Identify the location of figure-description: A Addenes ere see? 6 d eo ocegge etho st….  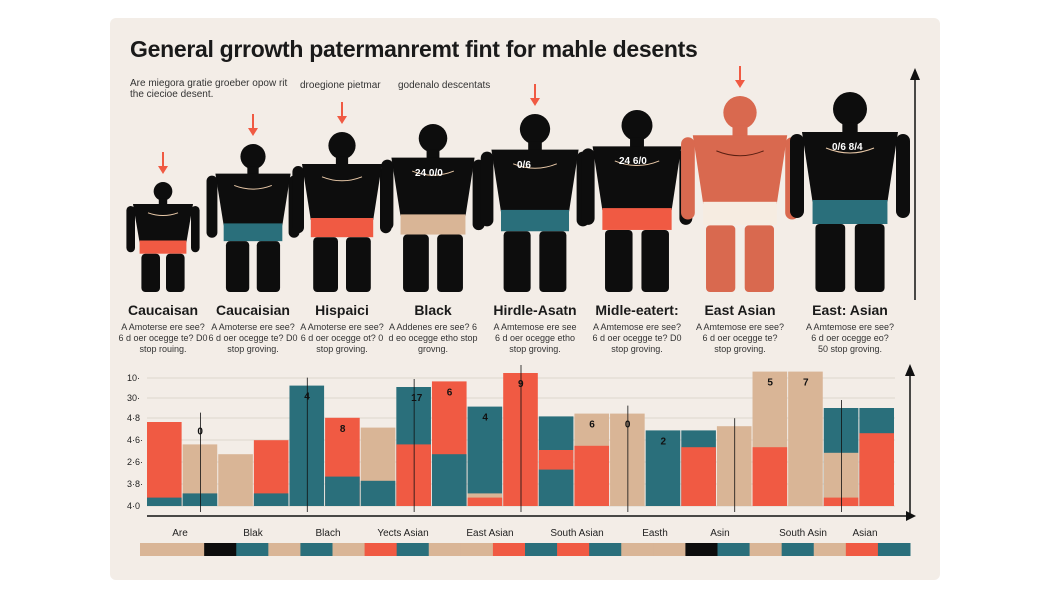
(433, 338).